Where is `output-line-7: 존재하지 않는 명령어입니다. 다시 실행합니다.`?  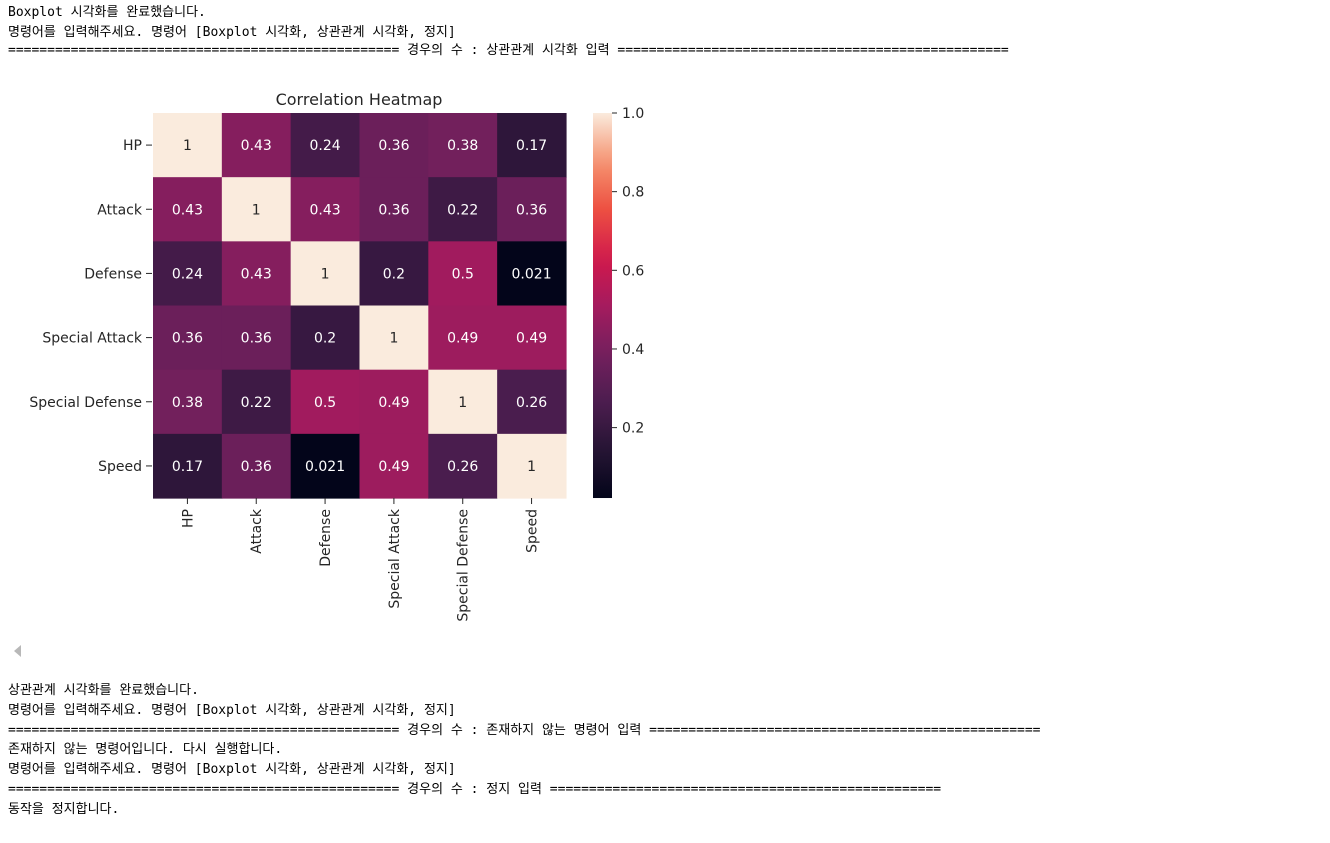
output-line-7: 존재하지 않는 명령어입니다. 다시 실행합니다. is located at coordinates (145, 749).